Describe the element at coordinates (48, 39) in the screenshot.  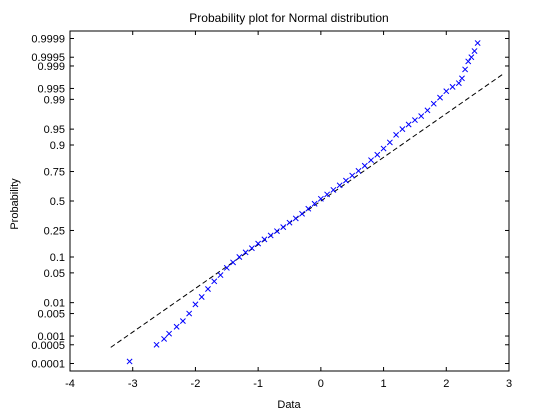
I see `y-tick-label: 0.9999` at that location.